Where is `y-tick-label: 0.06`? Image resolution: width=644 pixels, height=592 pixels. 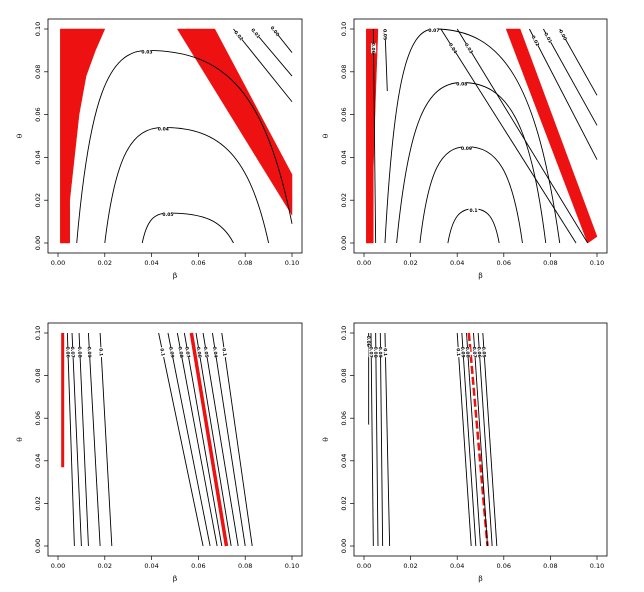
y-tick-label: 0.06 is located at coordinates (344, 114).